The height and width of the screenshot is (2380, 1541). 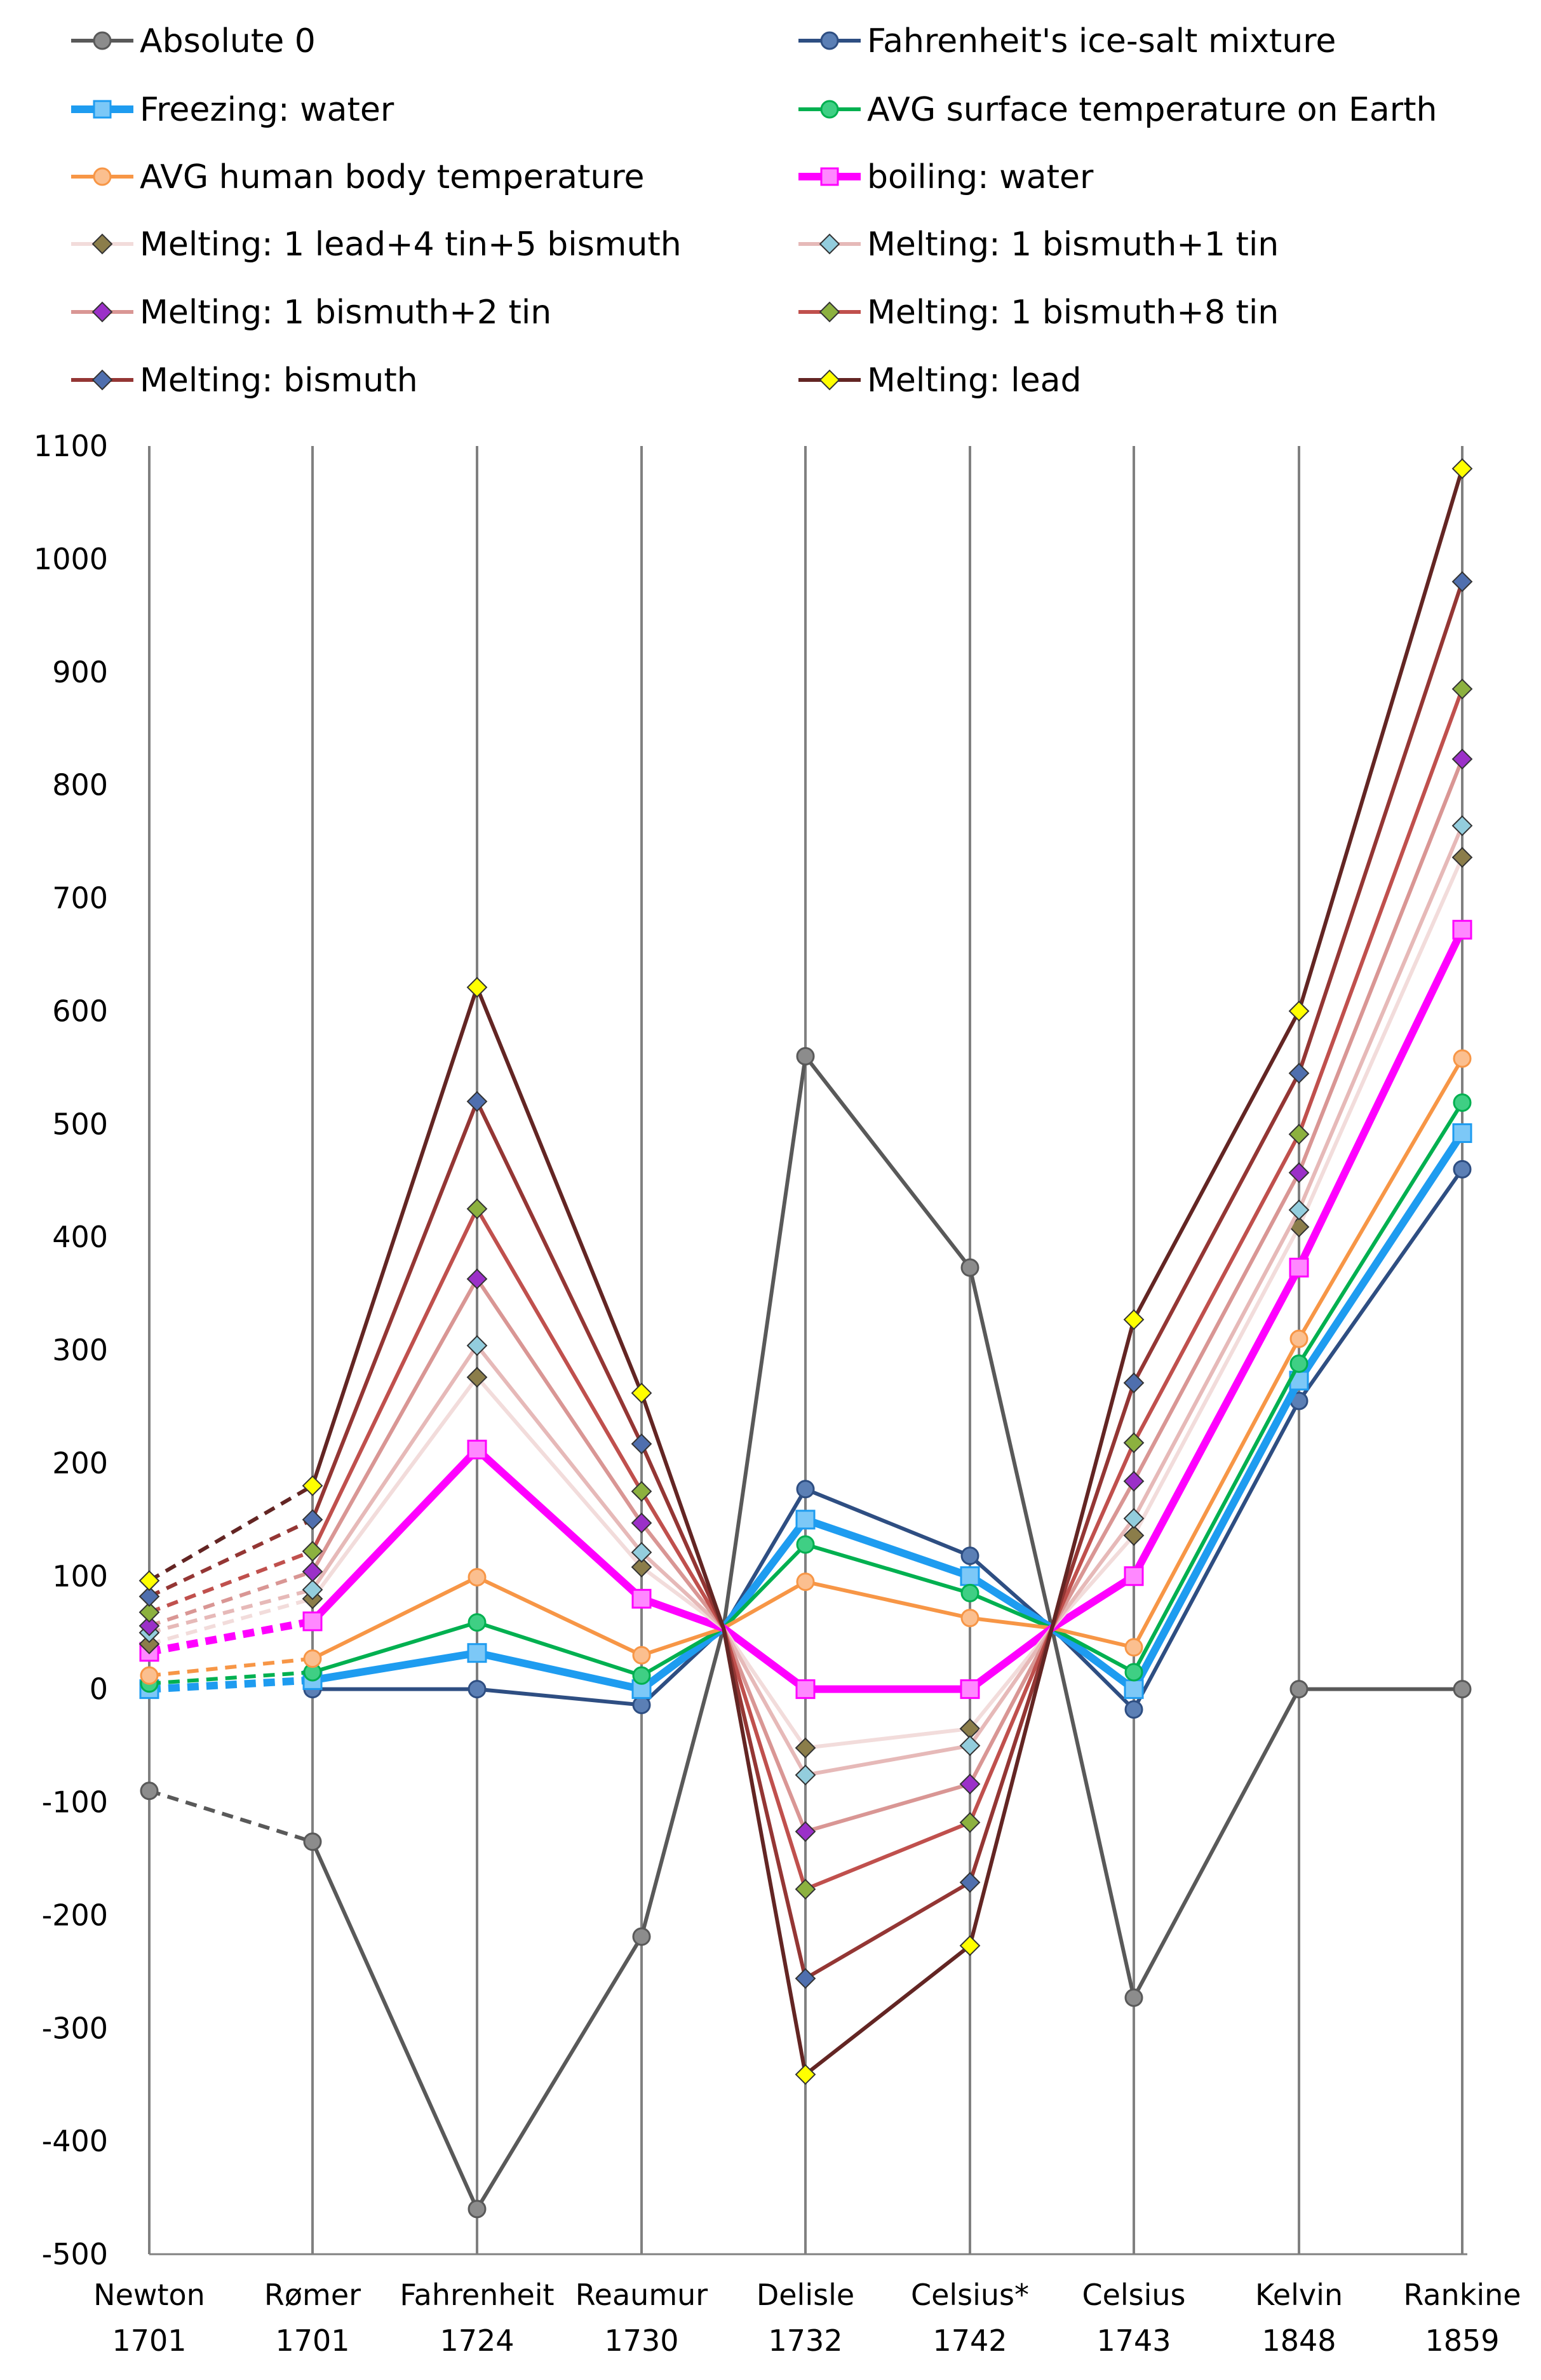 I want to click on y-tick-label: -500, so click(x=75, y=2254).